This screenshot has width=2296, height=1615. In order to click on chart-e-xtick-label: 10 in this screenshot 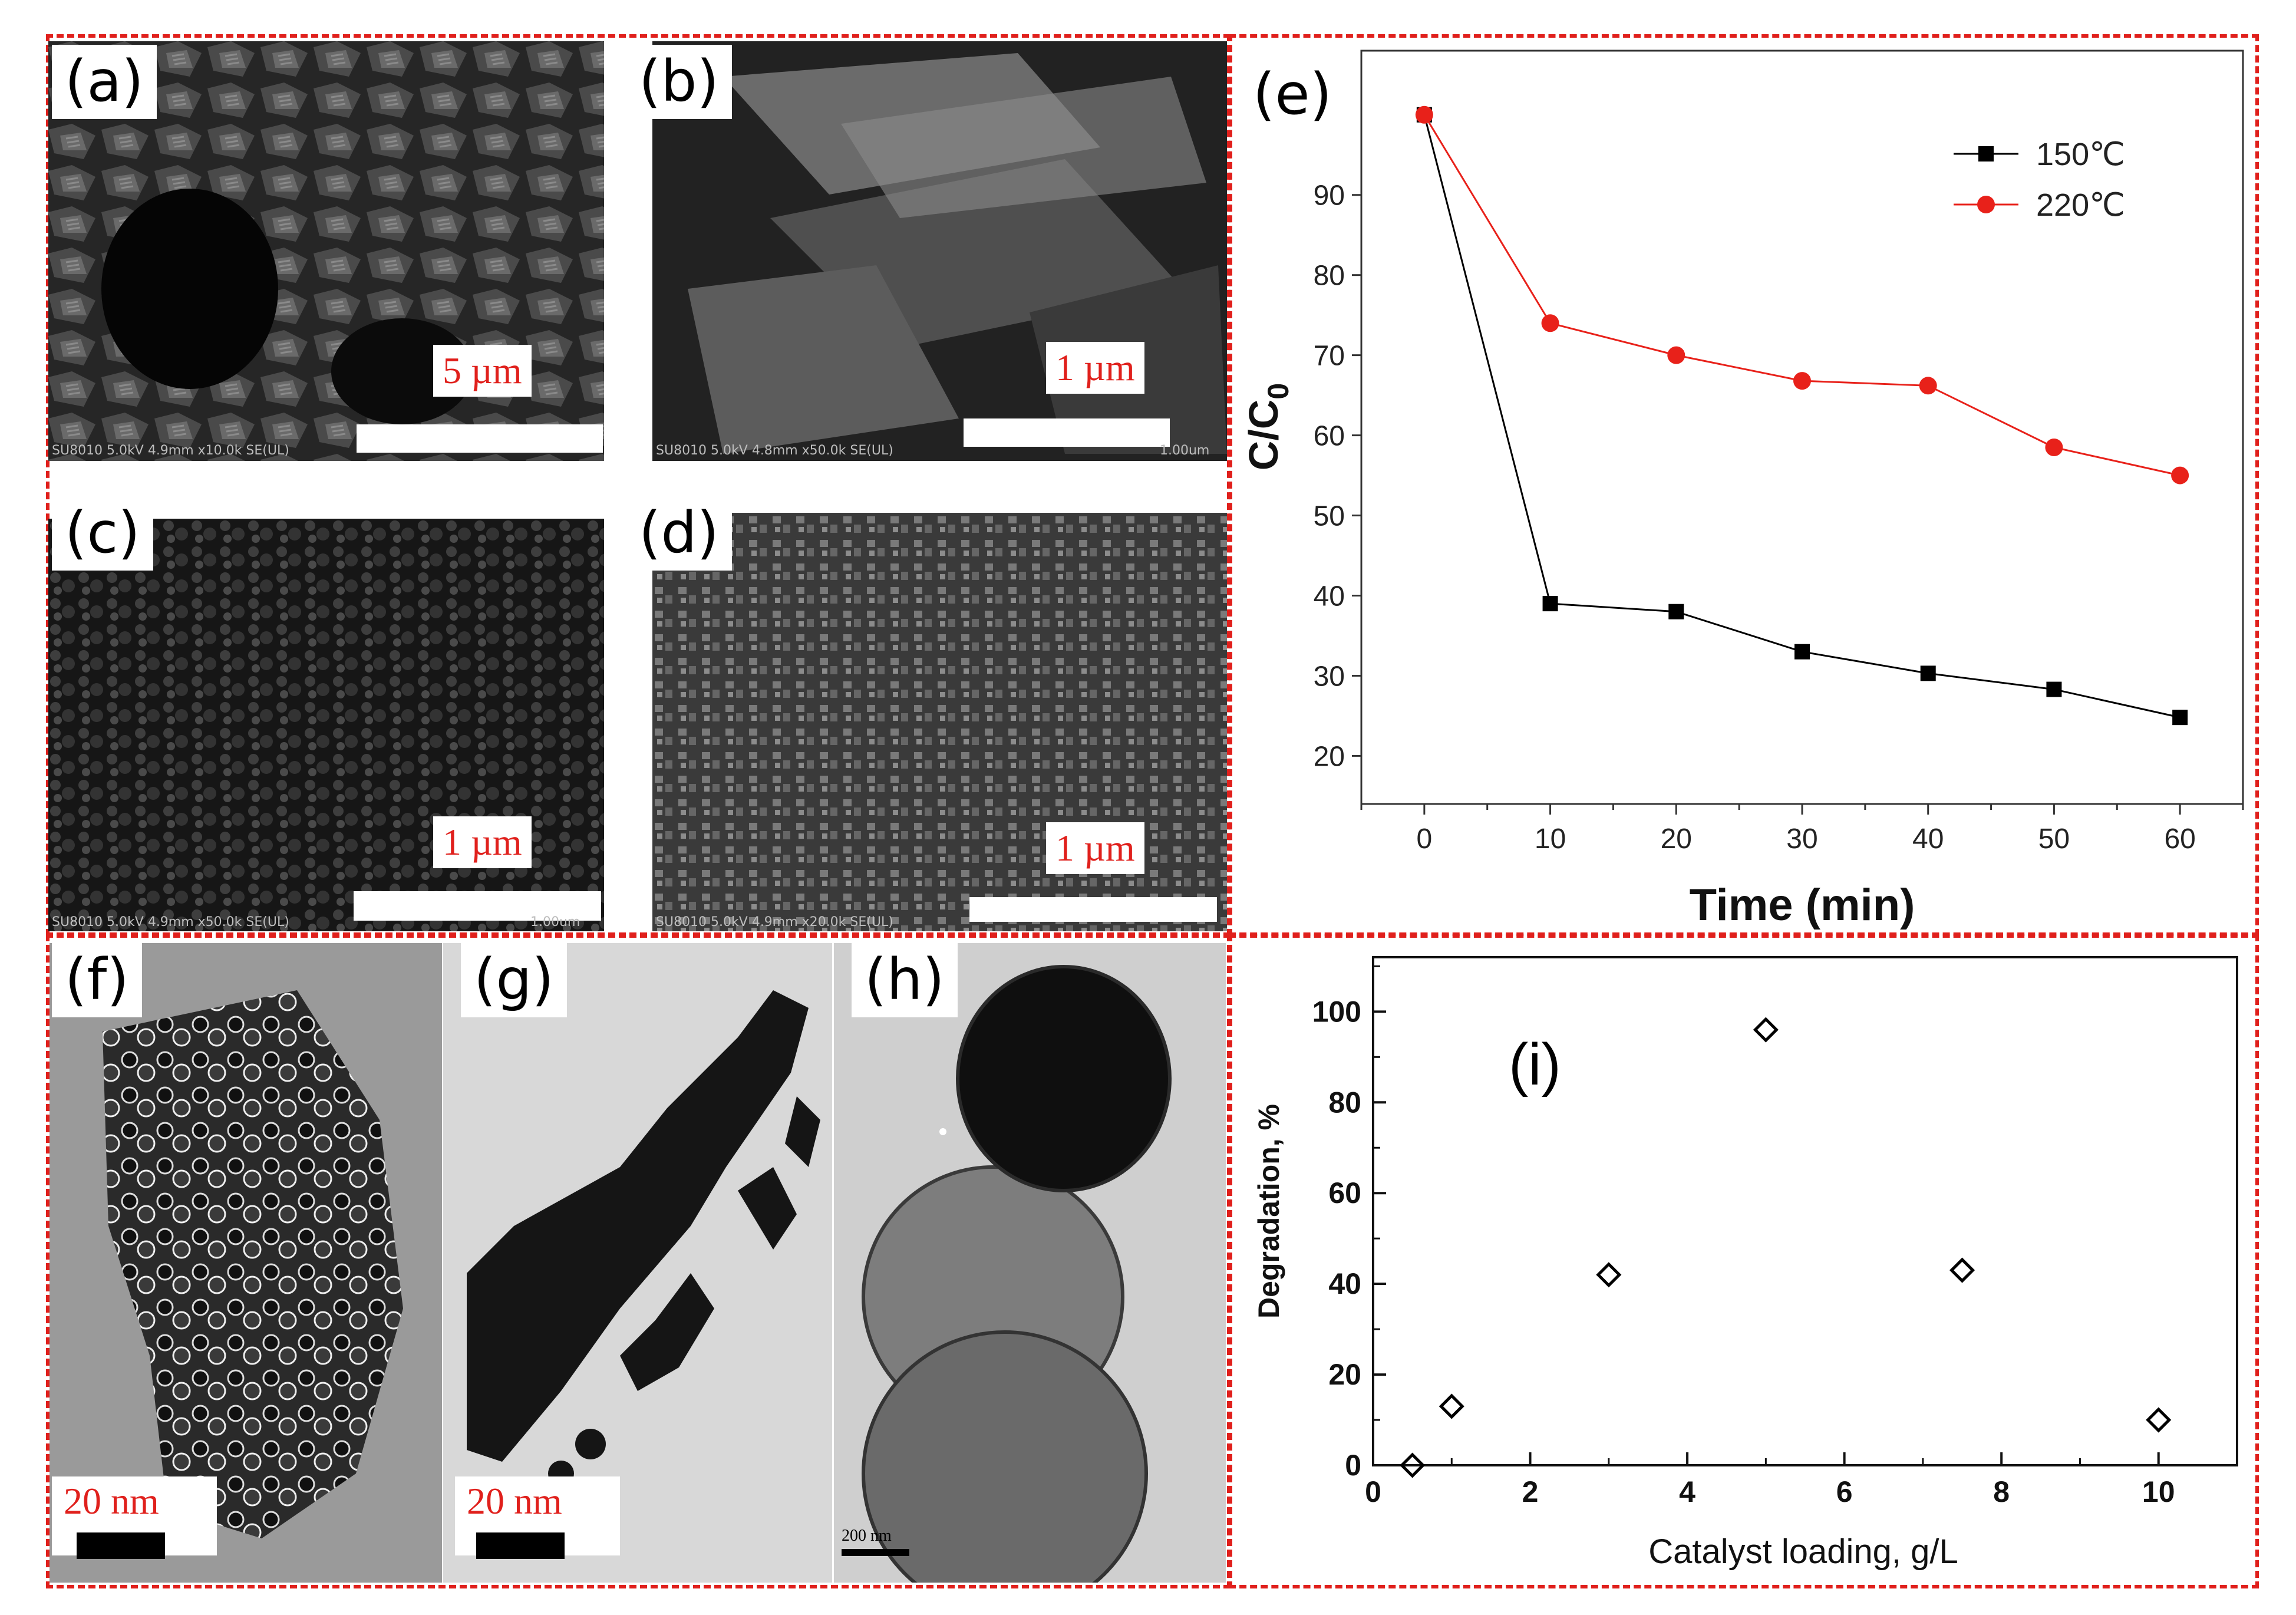, I will do `click(1550, 839)`.